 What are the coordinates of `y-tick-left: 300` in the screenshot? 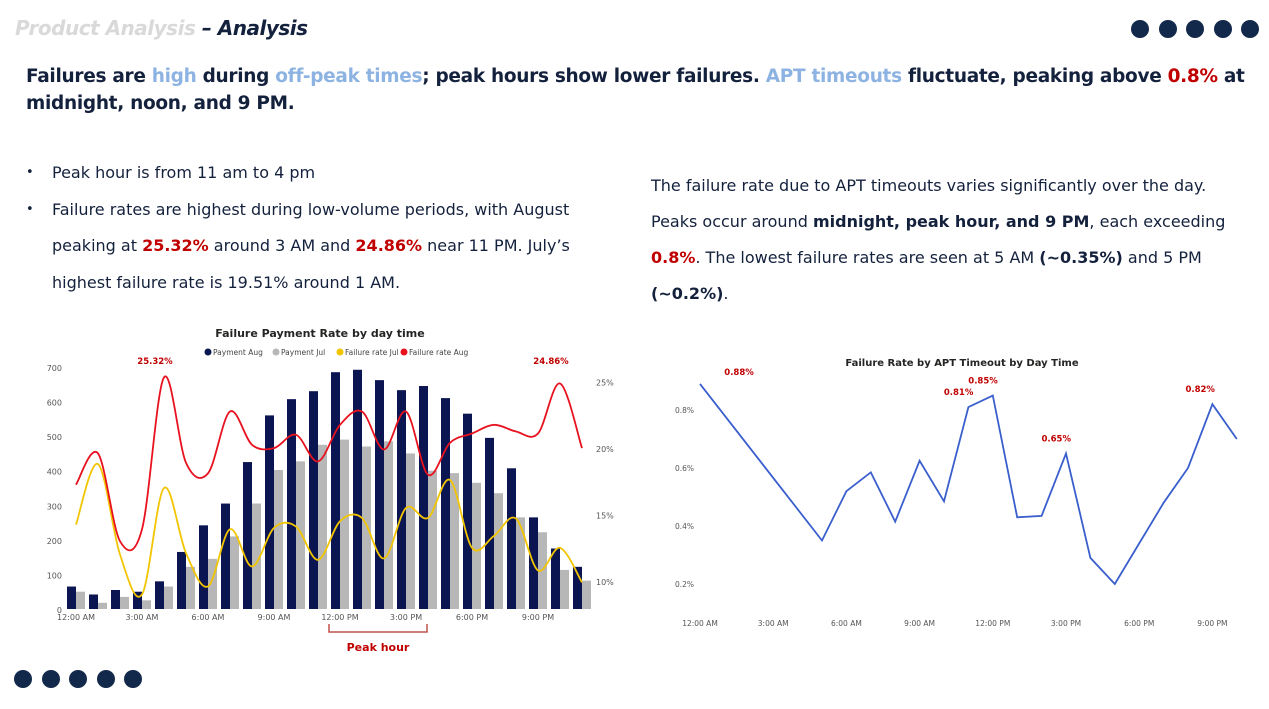 It's located at (54, 506).